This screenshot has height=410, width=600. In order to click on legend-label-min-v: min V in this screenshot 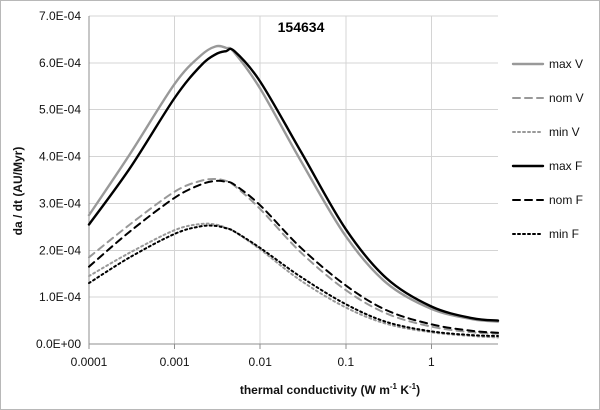, I will do `click(564, 132)`.